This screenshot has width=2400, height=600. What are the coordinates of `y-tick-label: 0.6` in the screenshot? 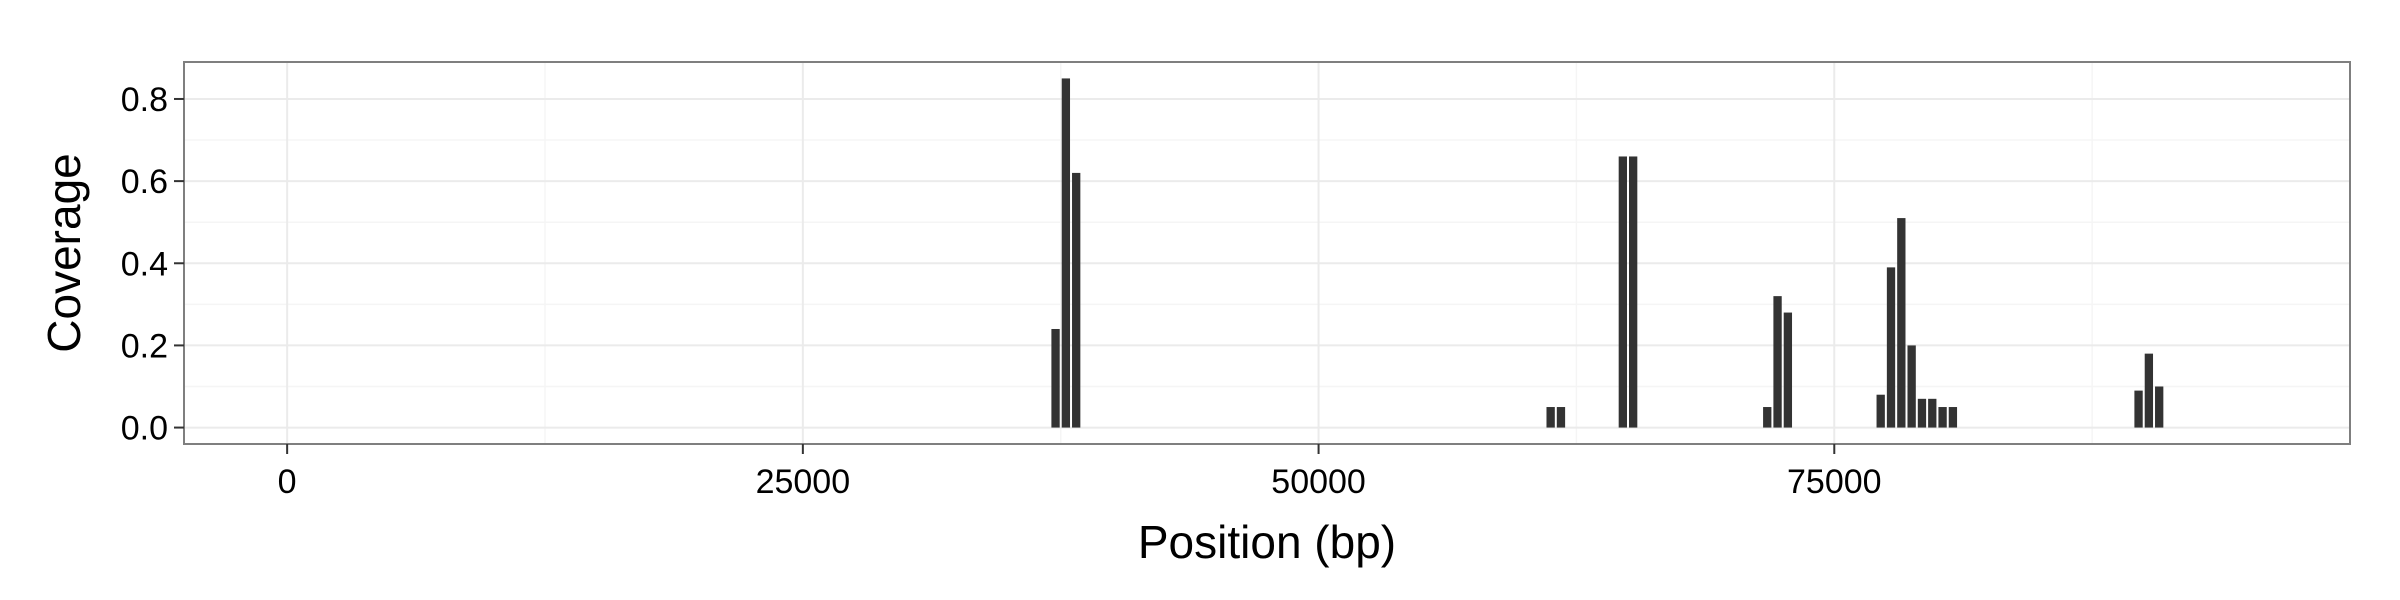 It's located at (144, 182).